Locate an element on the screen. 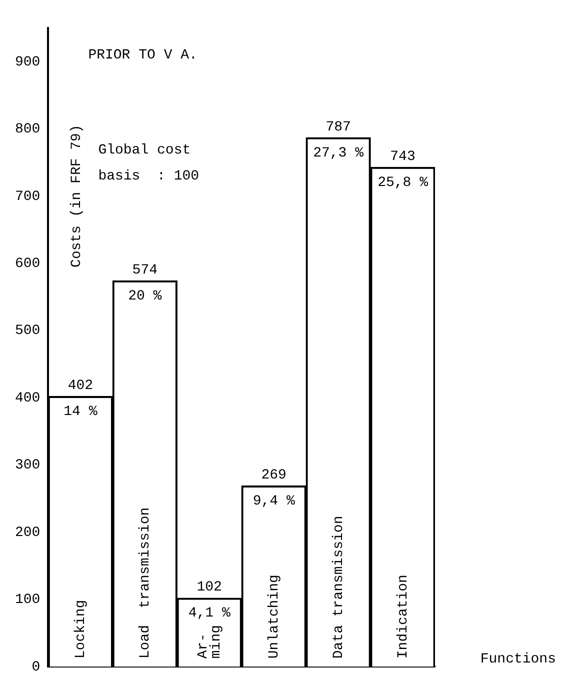  x-axis-title: Functions is located at coordinates (518, 659).